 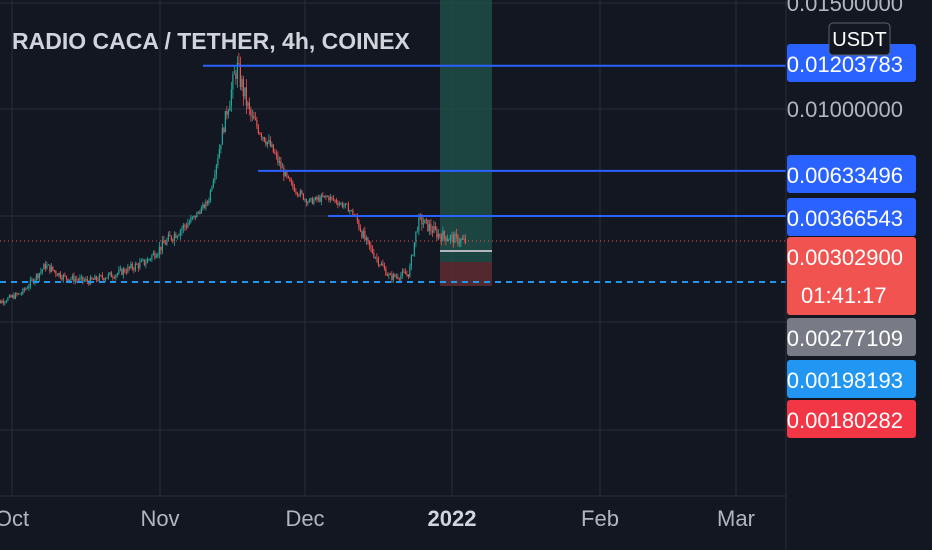 What do you see at coordinates (211, 41) in the screenshot?
I see `chart-title: RADIO CACA / TETHER, 4h, COINEX` at bounding box center [211, 41].